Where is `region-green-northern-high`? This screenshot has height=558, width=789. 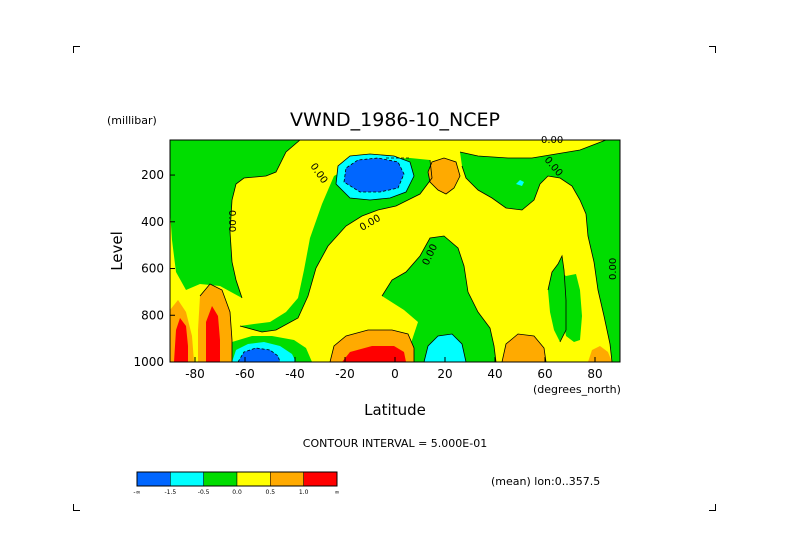
region-green-northern-high is located at coordinates (540, 251).